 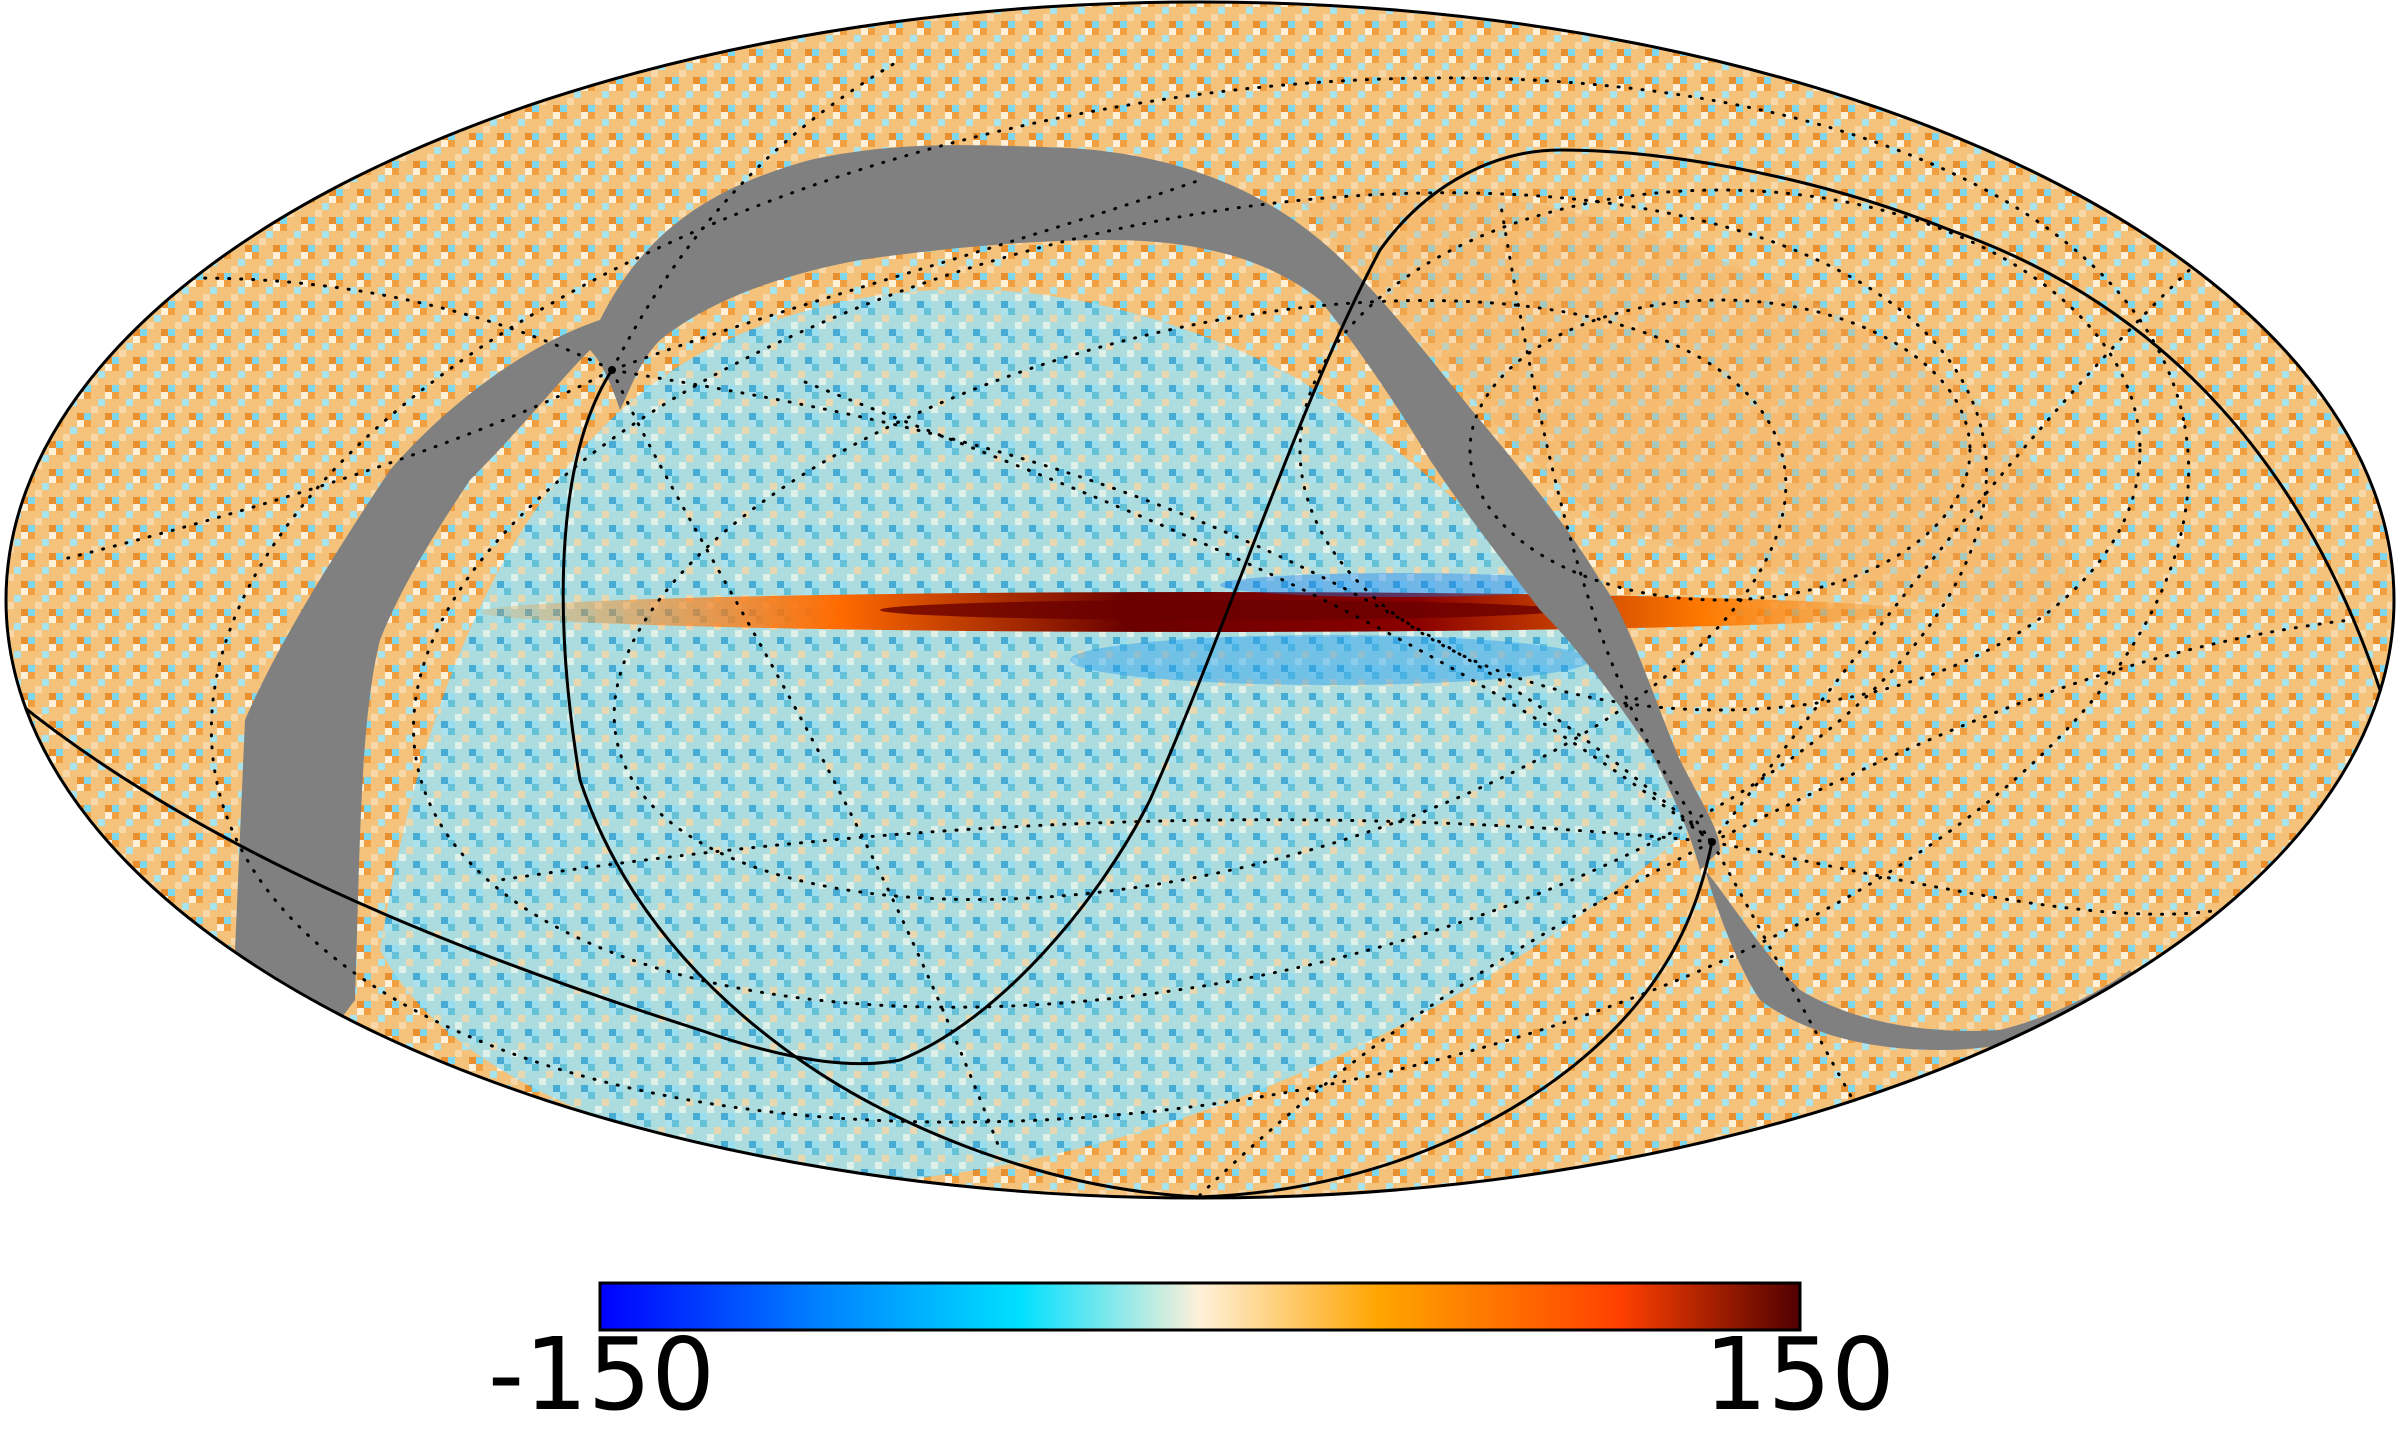 I want to click on north-pole-marker, so click(x=612, y=370).